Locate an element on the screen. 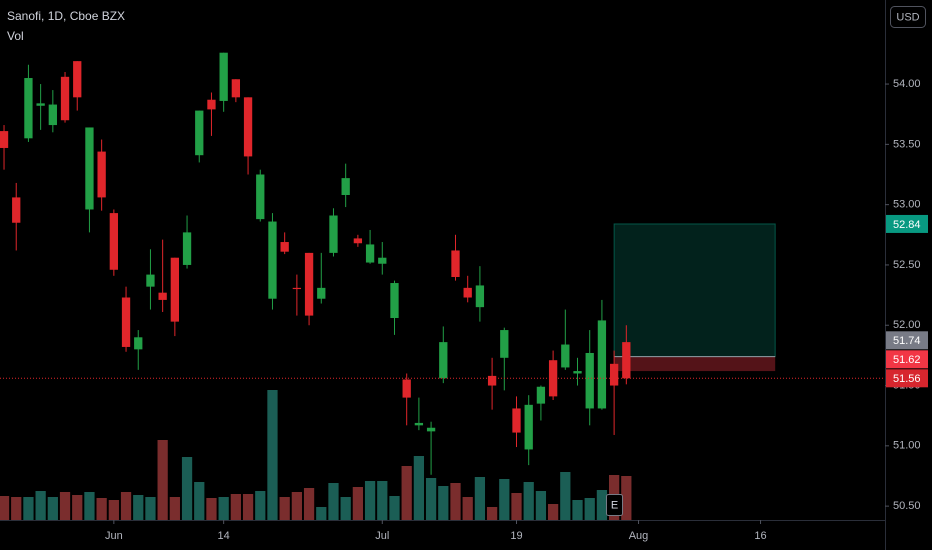 Image resolution: width=932 pixels, height=550 pixels. x-tick-label: Jul is located at coordinates (382, 536).